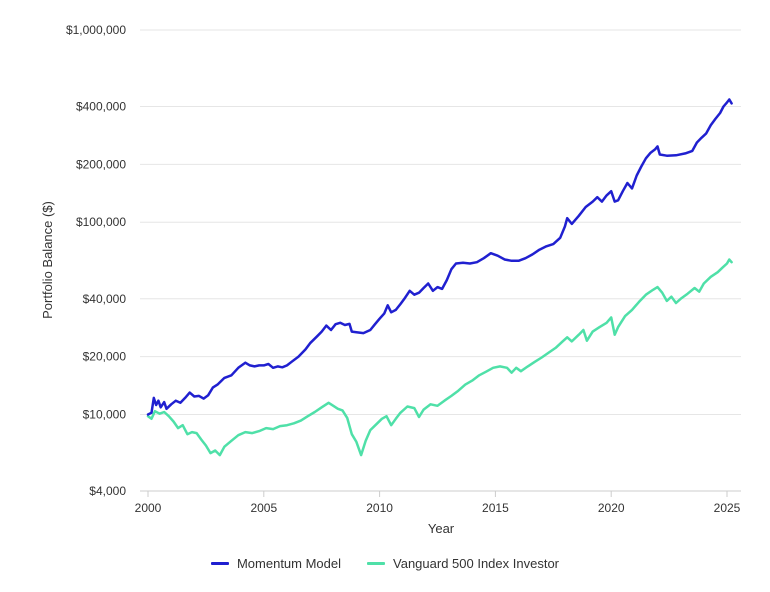 The image size is (770, 592). I want to click on y-tick-label: $20,000, so click(105, 357).